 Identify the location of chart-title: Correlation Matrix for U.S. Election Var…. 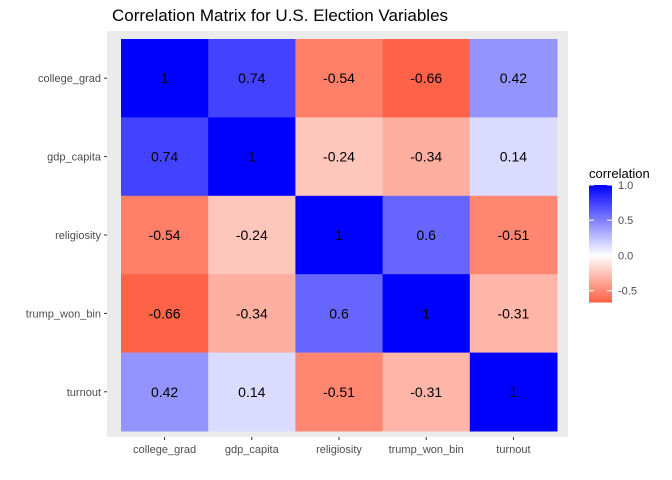
(280, 15).